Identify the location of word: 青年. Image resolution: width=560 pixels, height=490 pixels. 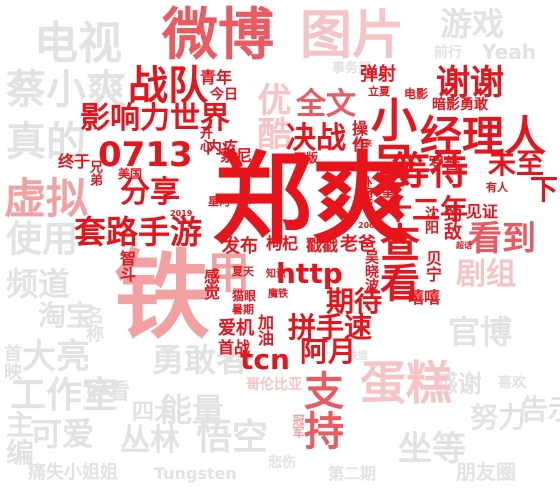
(216, 77).